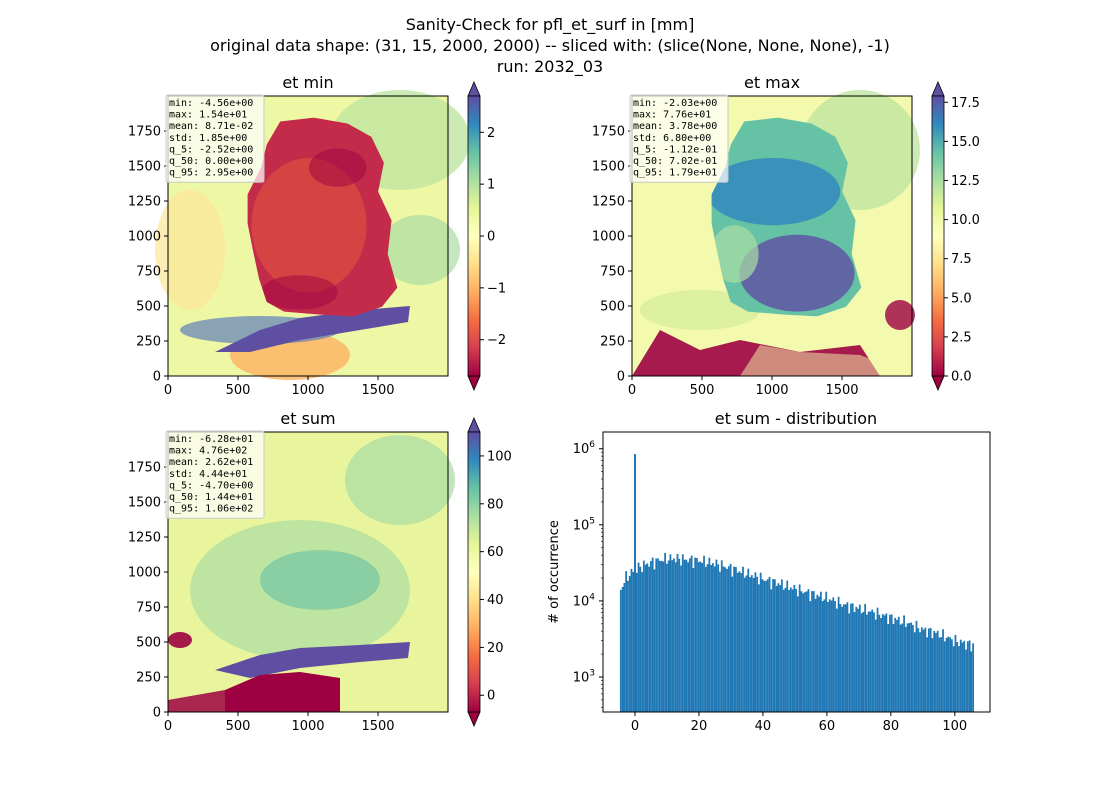 This screenshot has width=1100, height=800. Describe the element at coordinates (495, 600) in the screenshot. I see `colorbar-tick-label: 40` at that location.